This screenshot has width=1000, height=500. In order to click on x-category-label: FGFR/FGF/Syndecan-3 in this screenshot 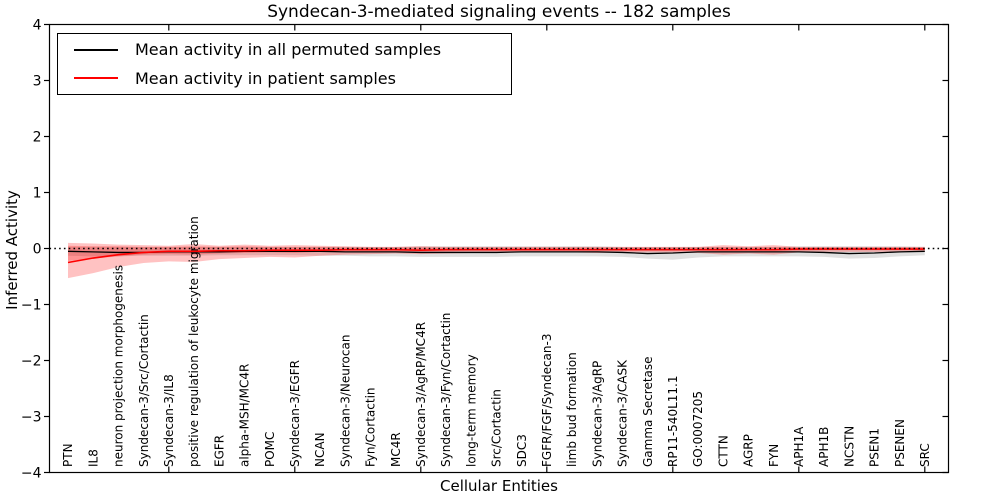, I will do `click(547, 400)`.